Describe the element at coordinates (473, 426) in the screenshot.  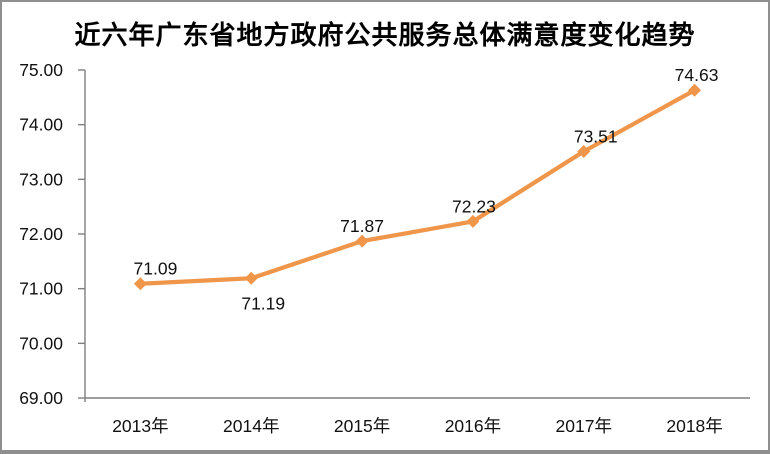
I see `x-axis-label: 2016年` at that location.